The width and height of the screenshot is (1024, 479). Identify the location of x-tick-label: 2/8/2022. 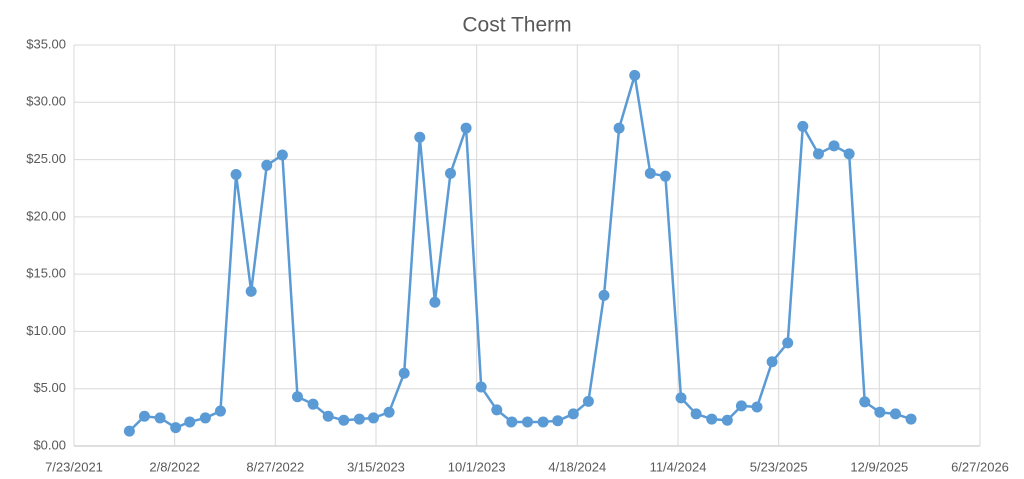
(174, 466).